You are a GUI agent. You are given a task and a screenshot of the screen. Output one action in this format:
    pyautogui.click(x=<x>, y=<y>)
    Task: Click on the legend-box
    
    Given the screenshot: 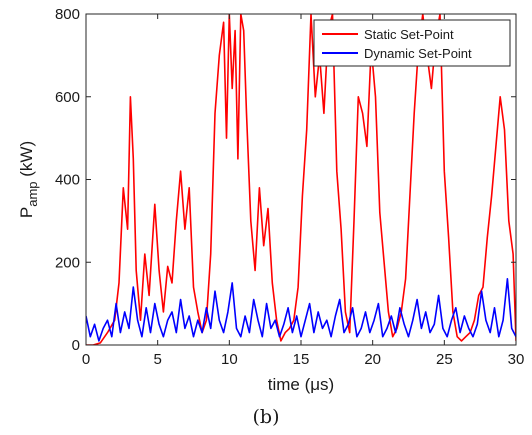 What is the action you would take?
    pyautogui.click(x=412, y=43)
    